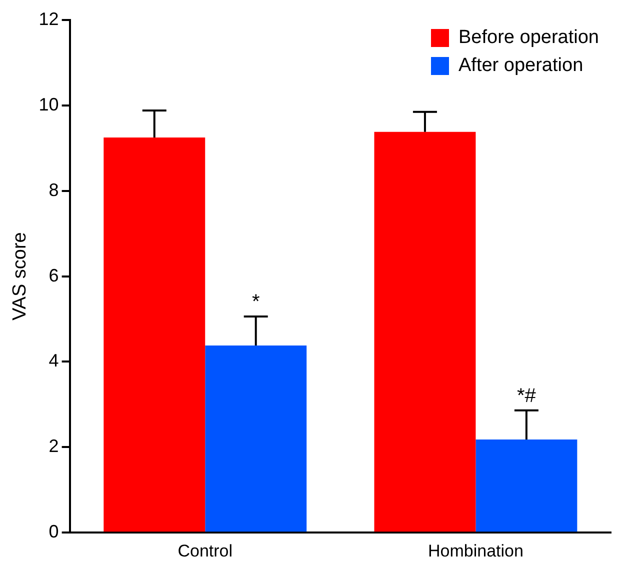 The image size is (621, 565). I want to click on x-tick-label: Control, so click(205, 550).